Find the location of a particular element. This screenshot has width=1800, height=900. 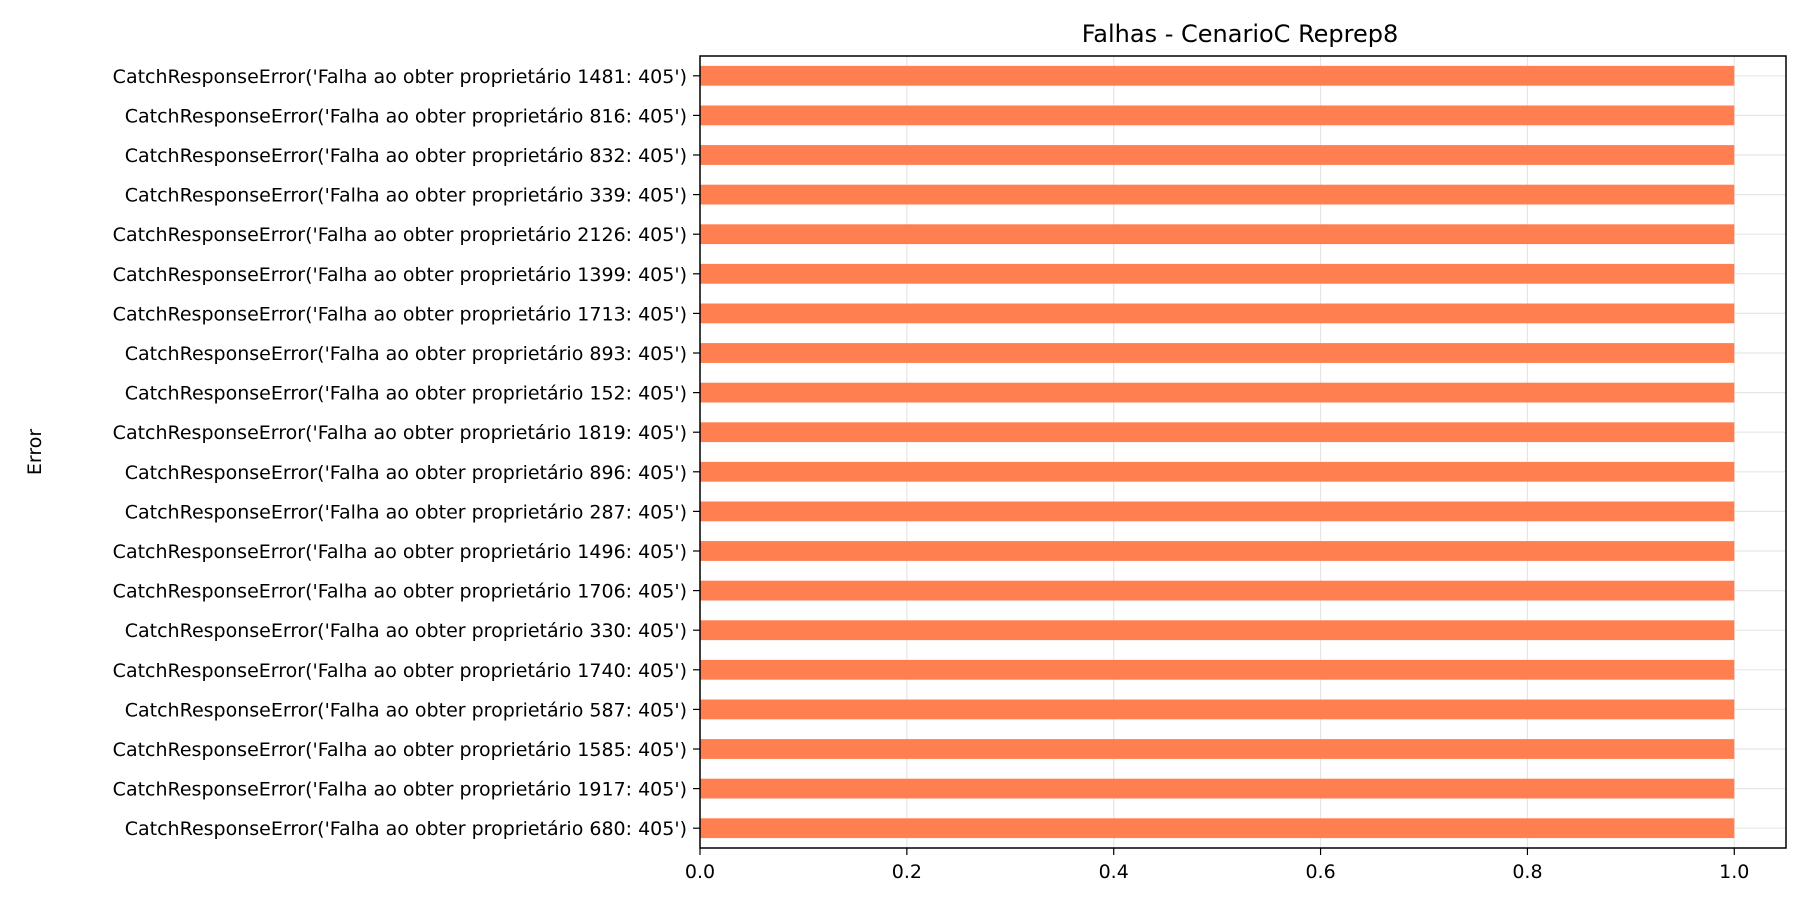

x-tick-label: 0.6 is located at coordinates (1320, 872).